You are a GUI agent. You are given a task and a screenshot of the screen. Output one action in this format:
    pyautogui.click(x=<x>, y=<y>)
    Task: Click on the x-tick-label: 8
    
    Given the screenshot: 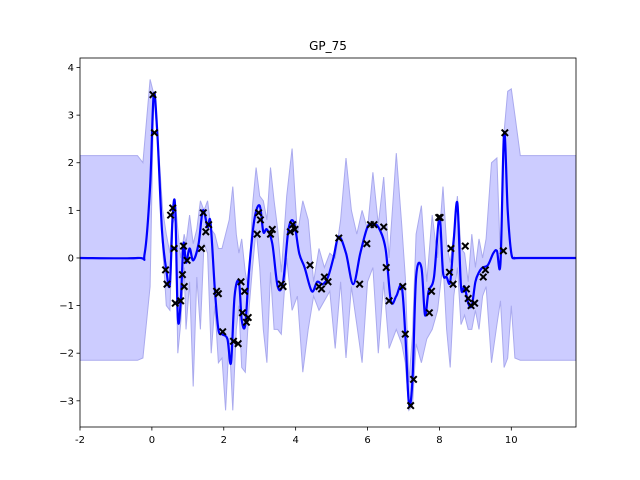 What is the action you would take?
    pyautogui.click(x=439, y=440)
    